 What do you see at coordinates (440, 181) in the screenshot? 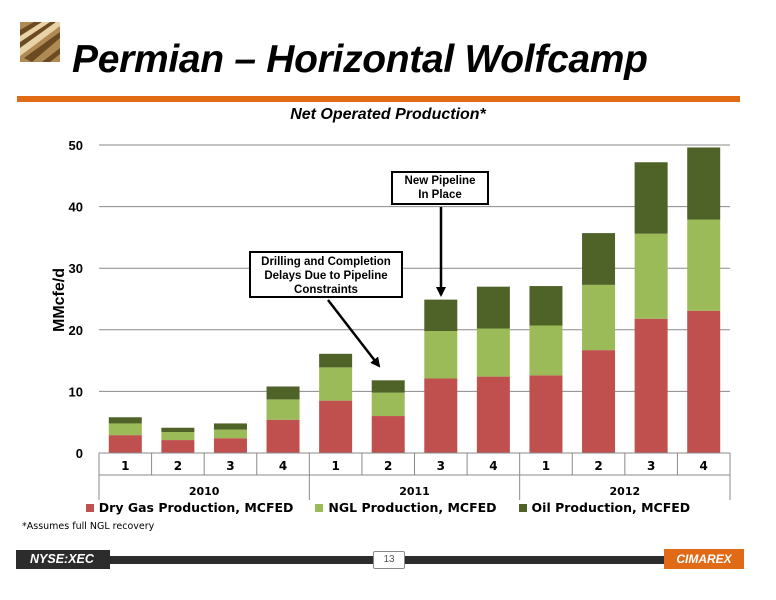
I see `annotation-text: New Pipeline` at bounding box center [440, 181].